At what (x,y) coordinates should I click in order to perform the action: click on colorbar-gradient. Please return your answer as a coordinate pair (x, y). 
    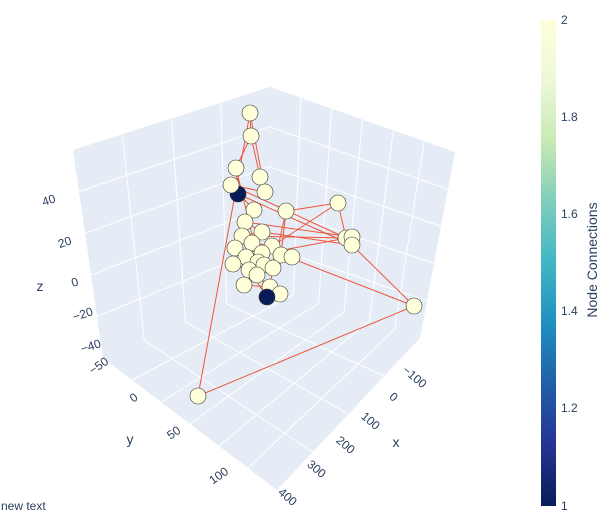
    Looking at the image, I should click on (548, 263).